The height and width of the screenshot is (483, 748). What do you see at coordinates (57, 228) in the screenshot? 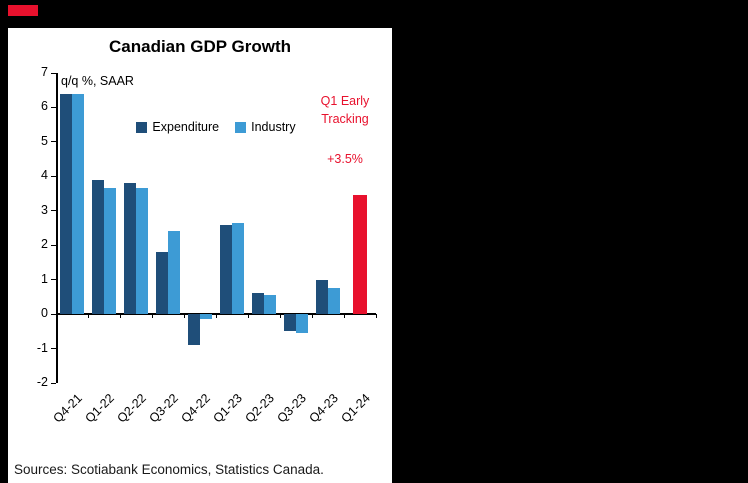
I see `y-axis-line` at bounding box center [57, 228].